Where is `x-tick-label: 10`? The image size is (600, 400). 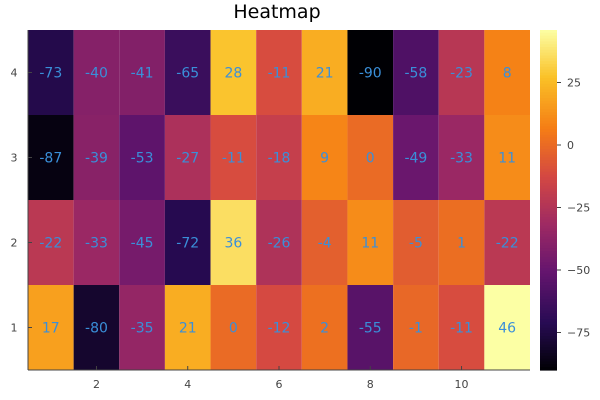 x-tick-label: 10 is located at coordinates (462, 384).